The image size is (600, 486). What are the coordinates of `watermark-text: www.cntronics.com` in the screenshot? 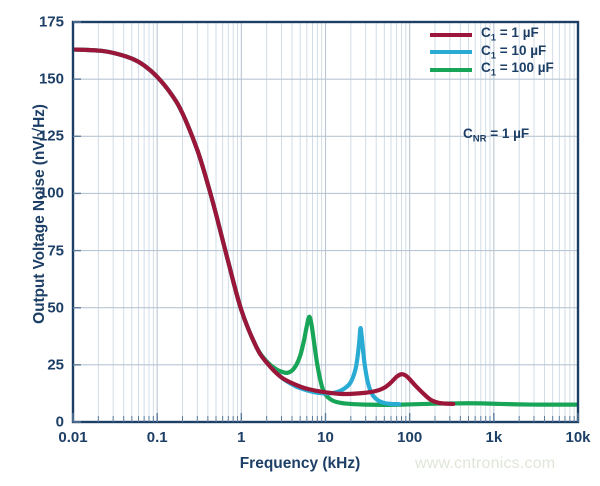 It's located at (485, 463).